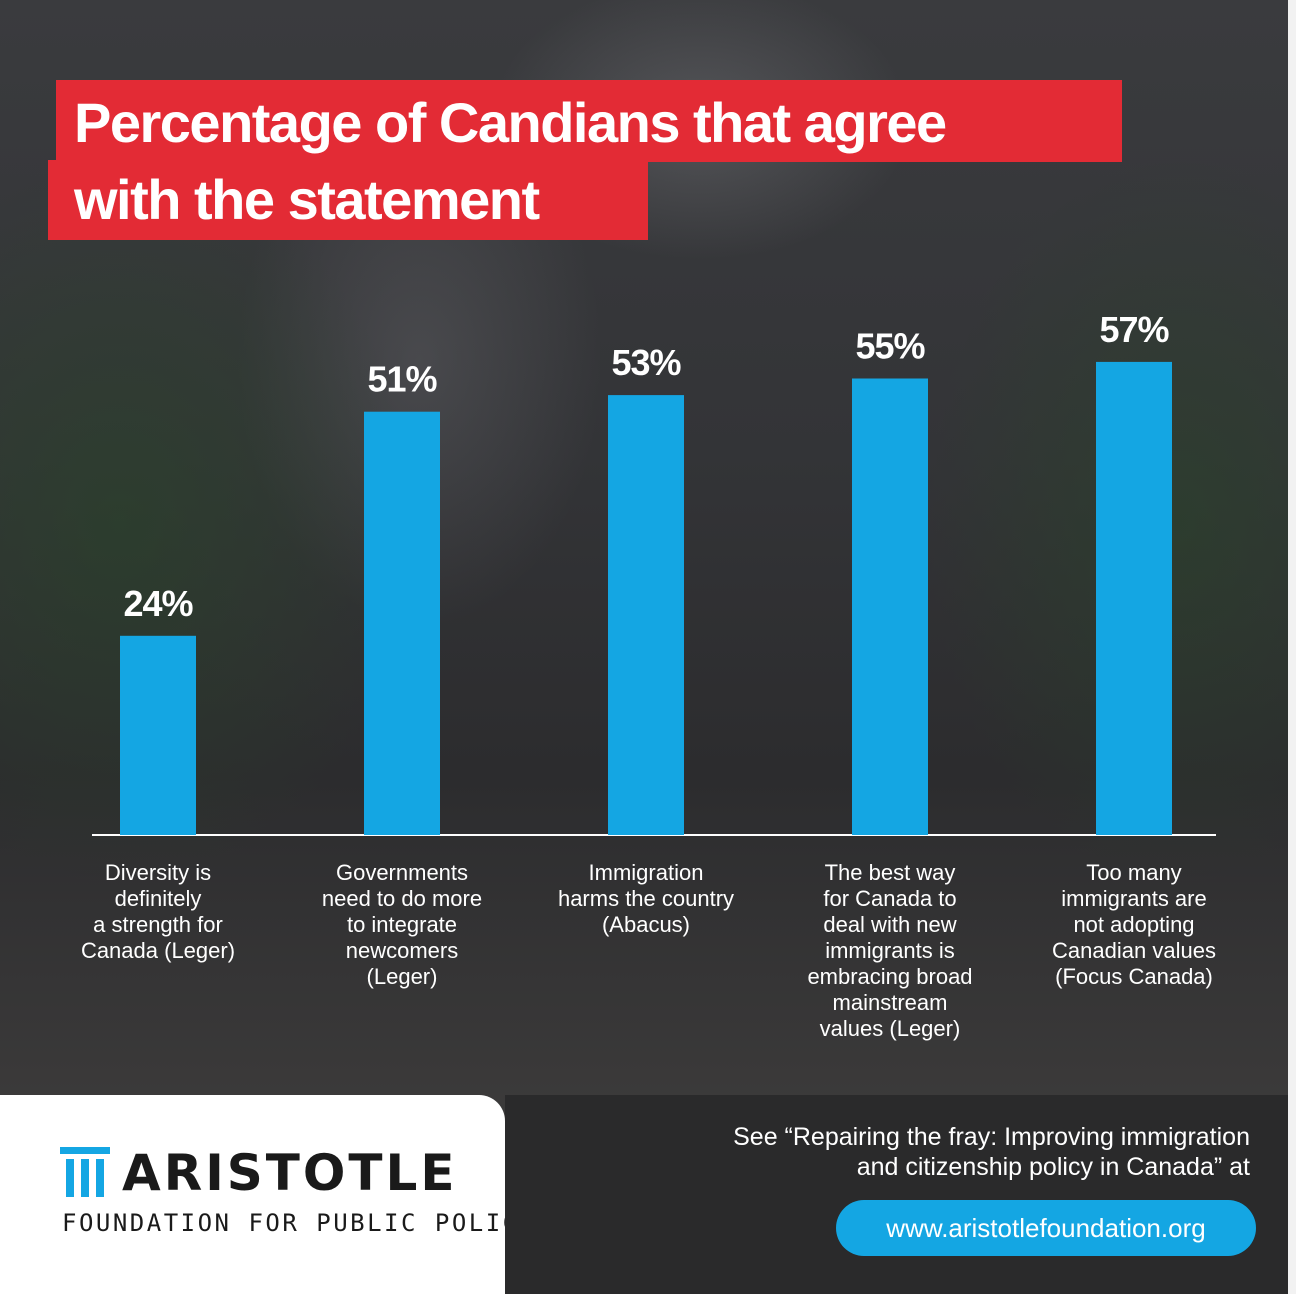 This screenshot has height=1294, width=1296. What do you see at coordinates (299, 1223) in the screenshot?
I see `org-subtitle: FOUNDATION FOR PUBLIC POLICY` at bounding box center [299, 1223].